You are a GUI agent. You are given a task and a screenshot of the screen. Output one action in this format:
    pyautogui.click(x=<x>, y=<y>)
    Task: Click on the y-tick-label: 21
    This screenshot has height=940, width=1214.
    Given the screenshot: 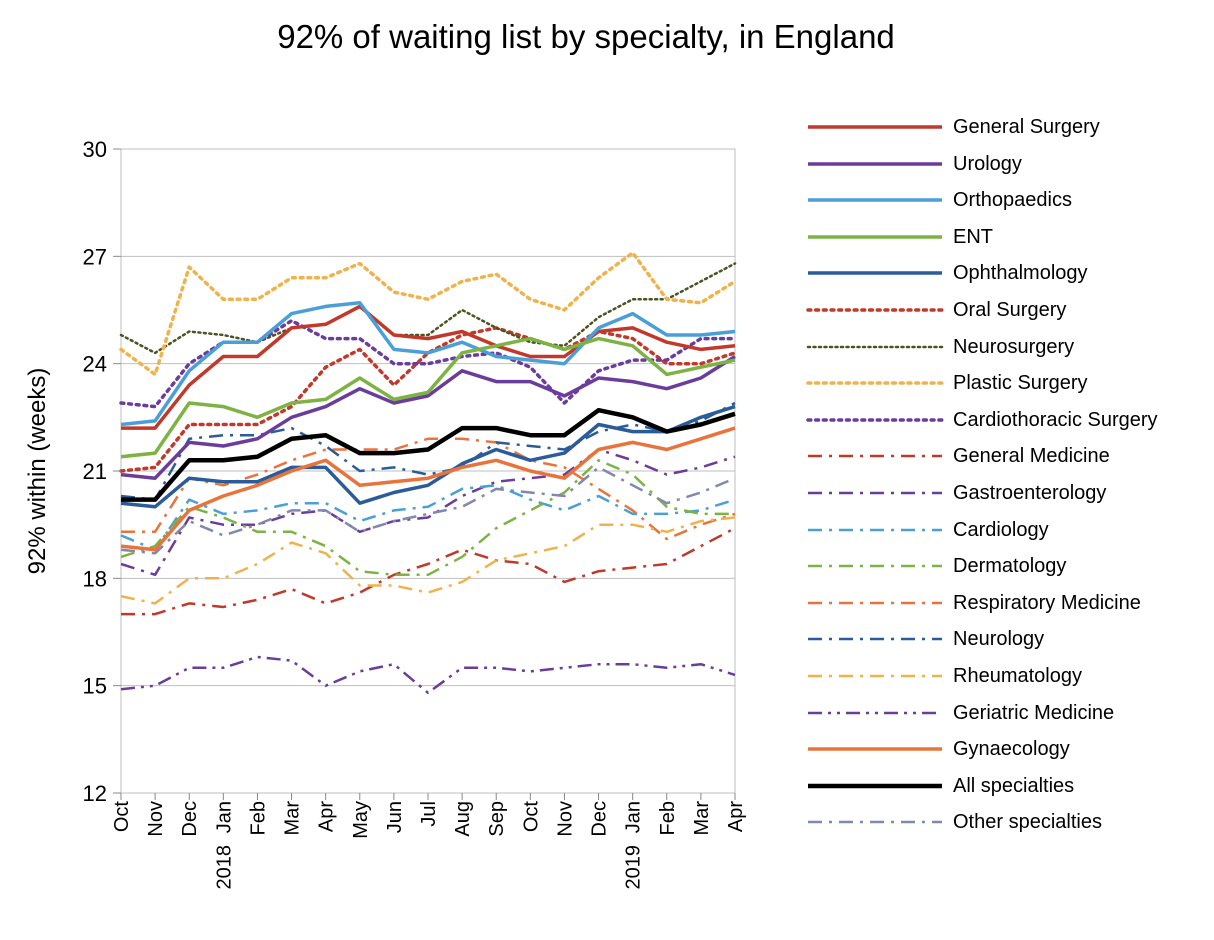 What is the action you would take?
    pyautogui.click(x=95, y=471)
    